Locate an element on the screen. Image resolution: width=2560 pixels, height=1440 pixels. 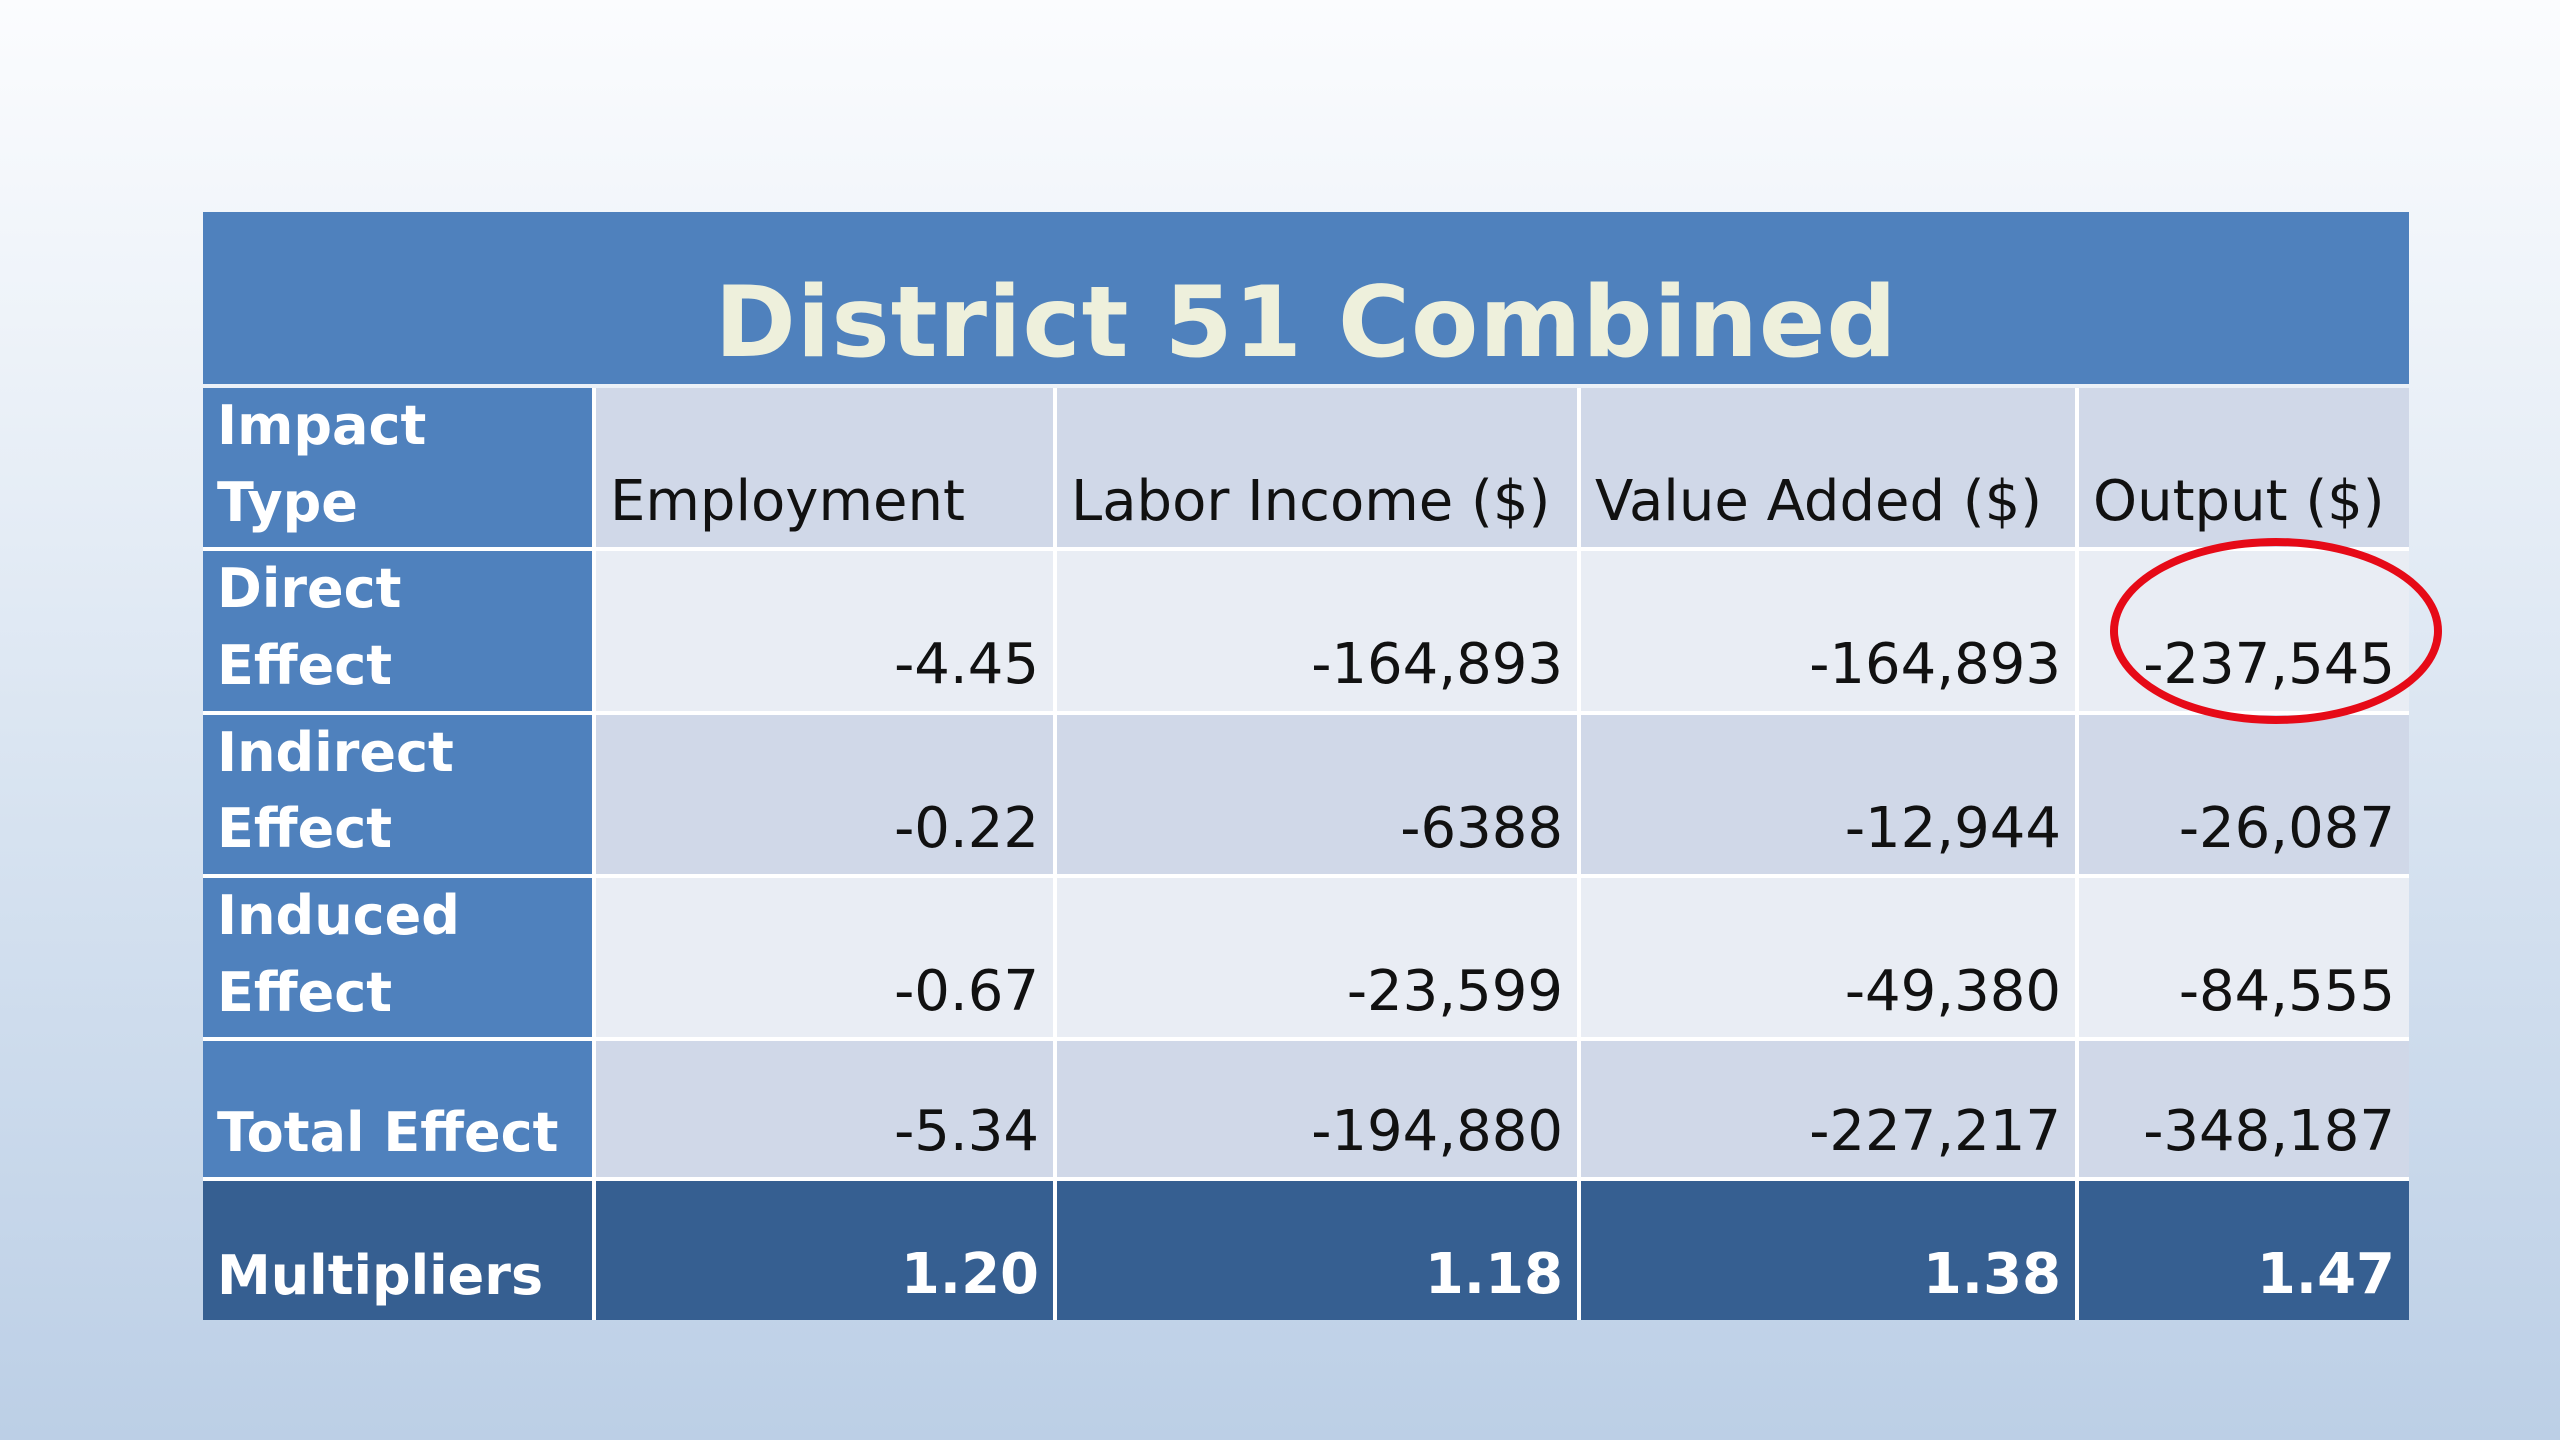
cell-output: -84,555 is located at coordinates (2244, 960).